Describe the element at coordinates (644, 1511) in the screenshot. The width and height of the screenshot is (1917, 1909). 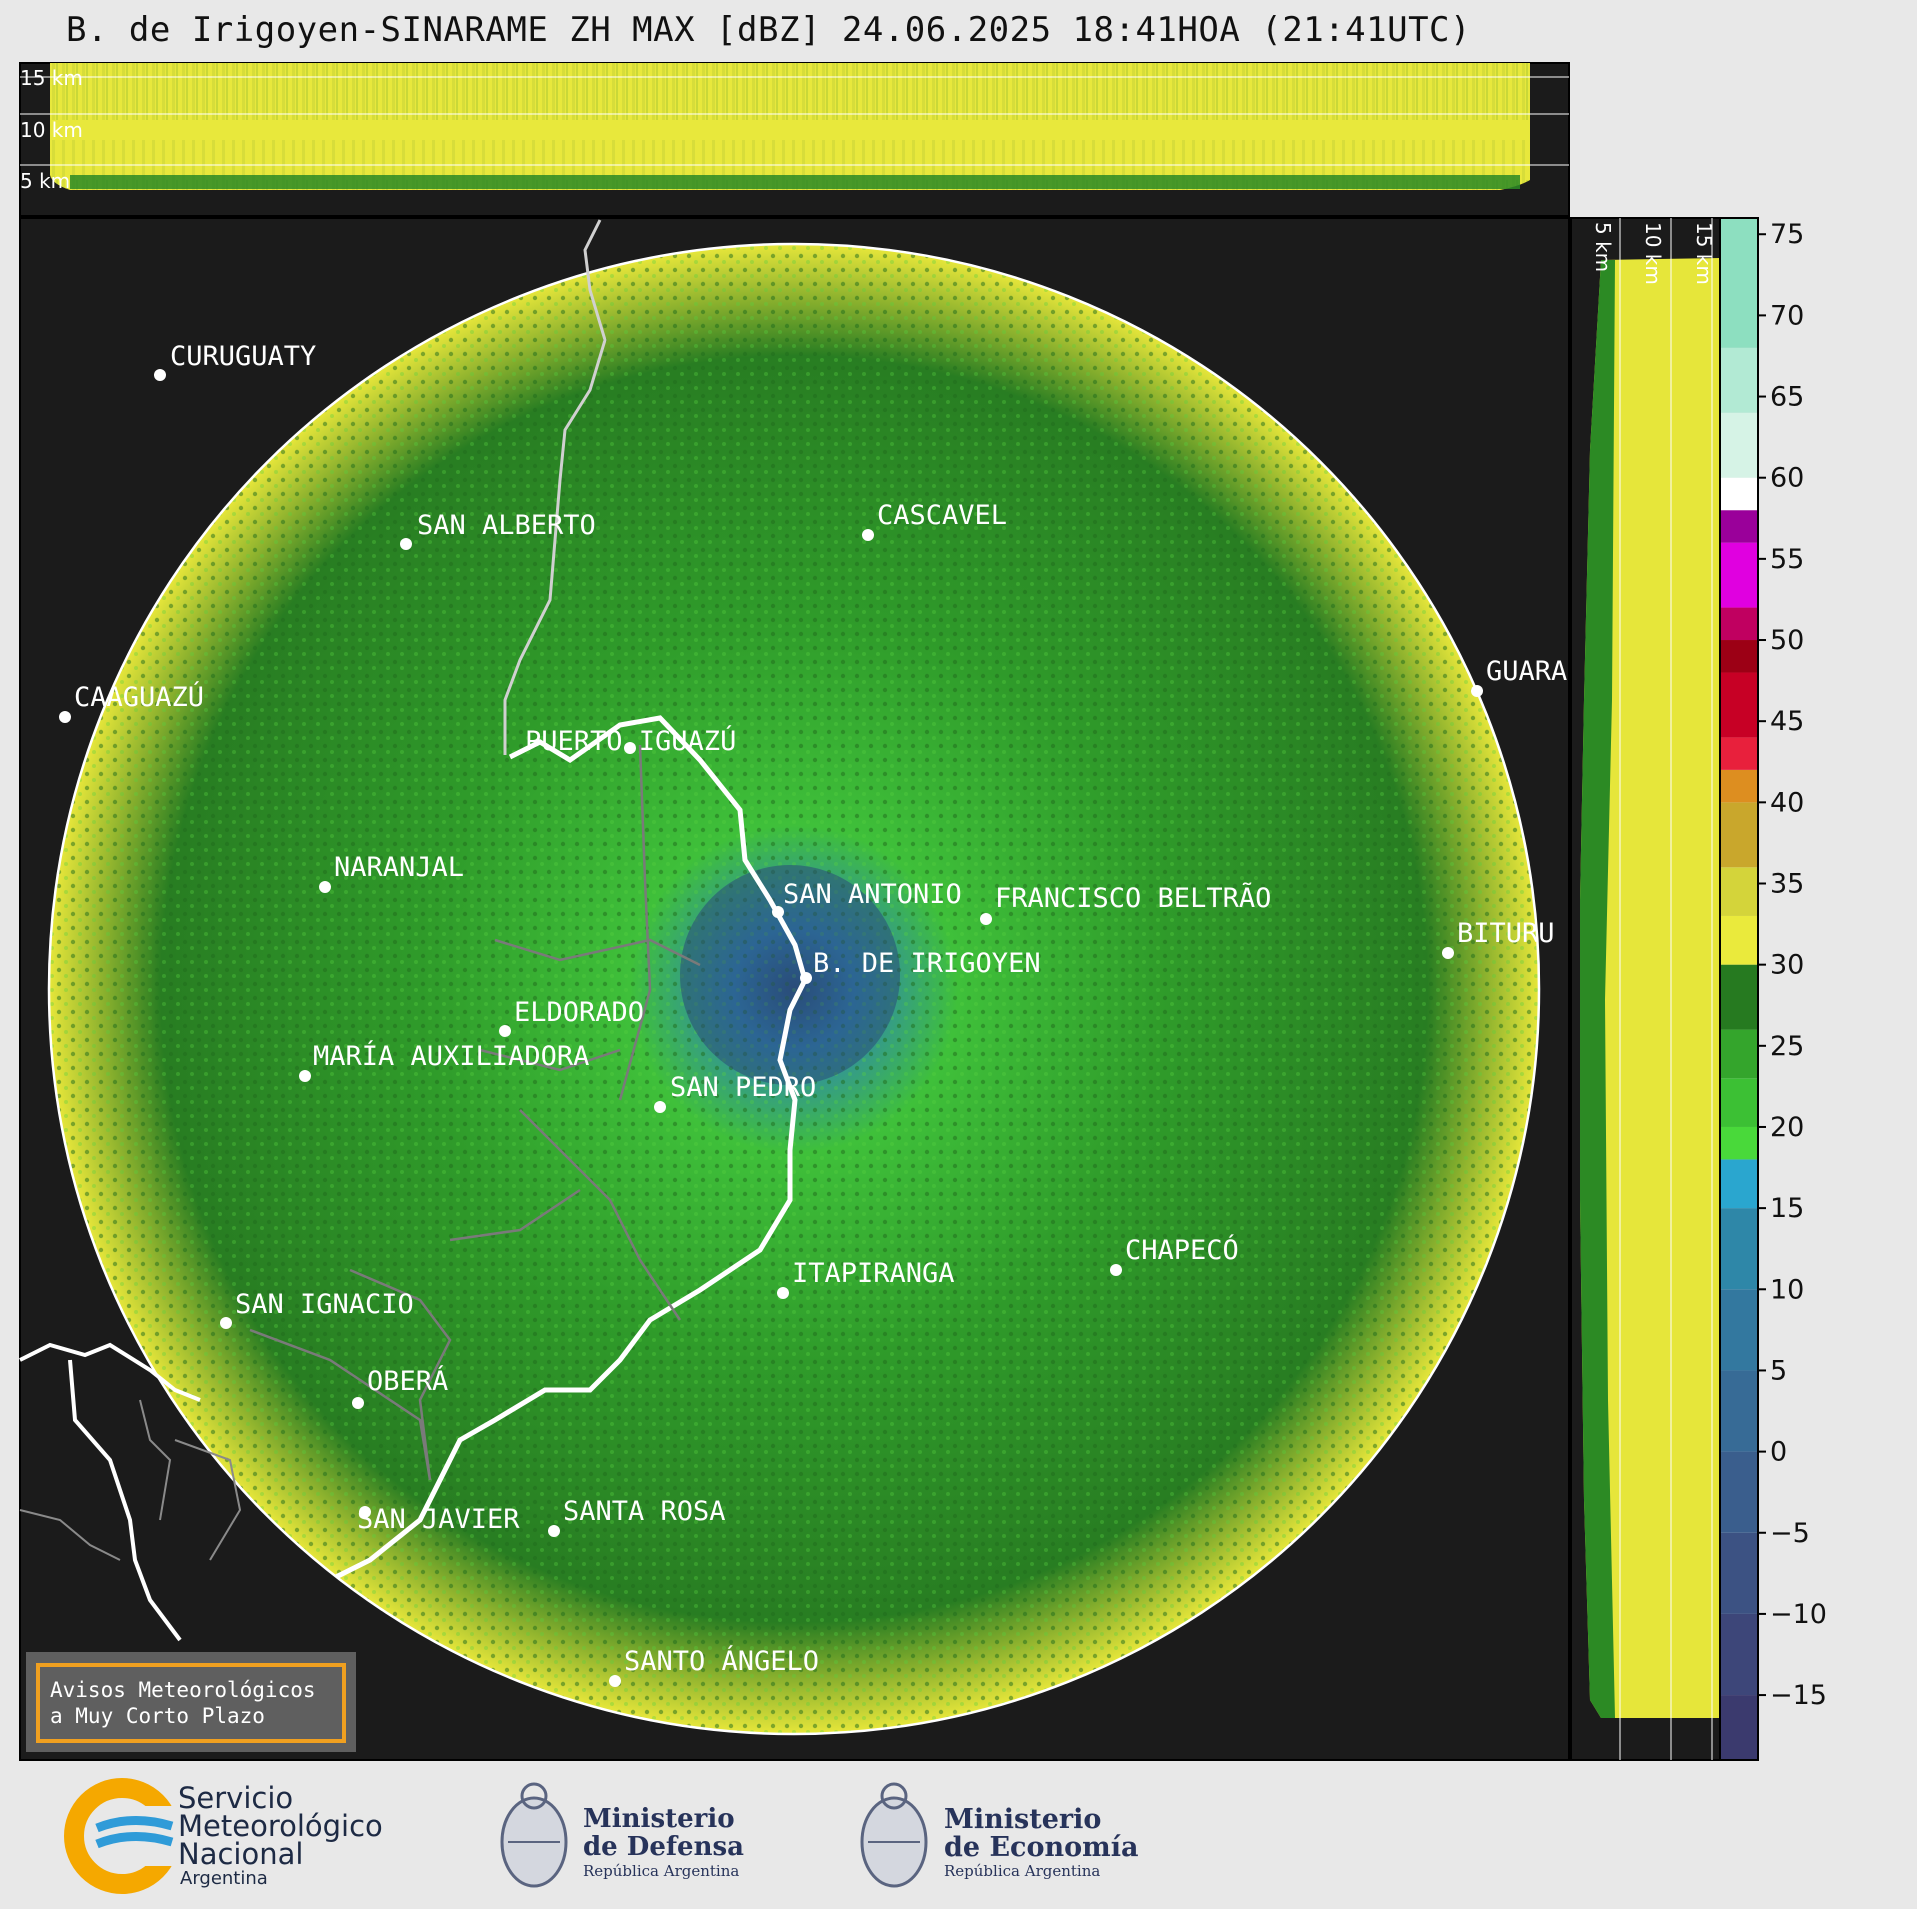
I see `city-label: SANTA ROSA` at that location.